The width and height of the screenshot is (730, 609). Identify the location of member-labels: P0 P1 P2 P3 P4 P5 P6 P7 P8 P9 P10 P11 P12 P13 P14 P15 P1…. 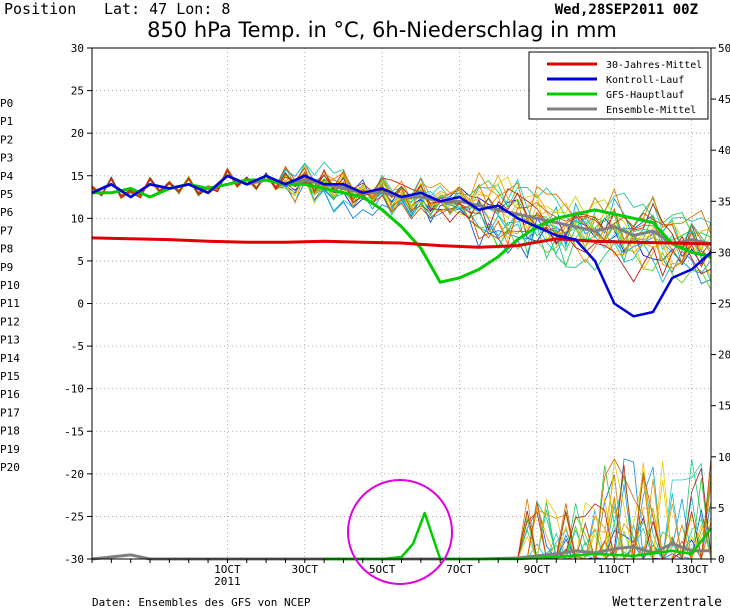
(10, 285).